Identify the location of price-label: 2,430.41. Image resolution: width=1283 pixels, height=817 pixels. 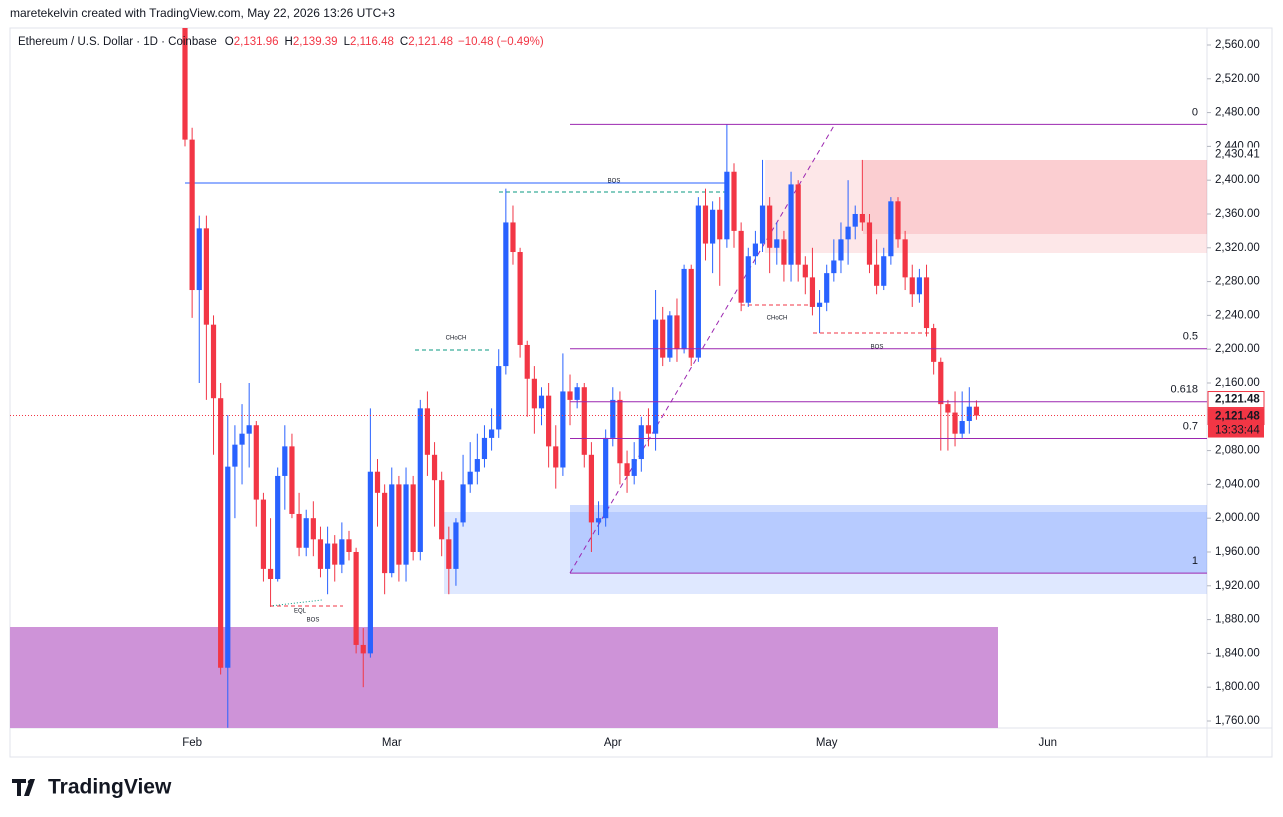
(1237, 155).